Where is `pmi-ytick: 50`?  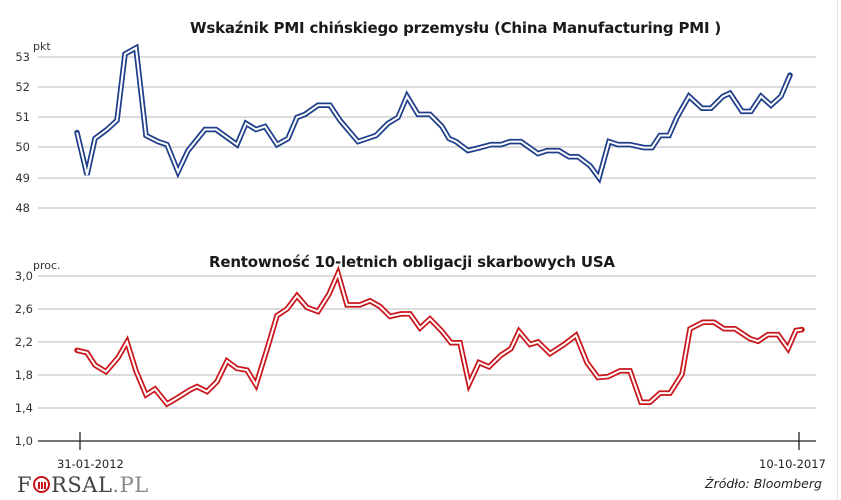 pmi-ytick: 50 is located at coordinates (22, 147).